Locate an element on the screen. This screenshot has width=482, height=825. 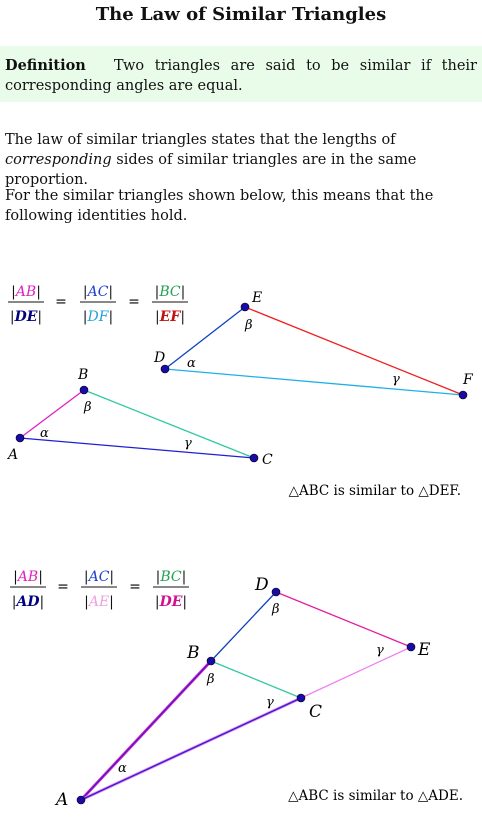
vertex-F-dot is located at coordinates (463, 395).